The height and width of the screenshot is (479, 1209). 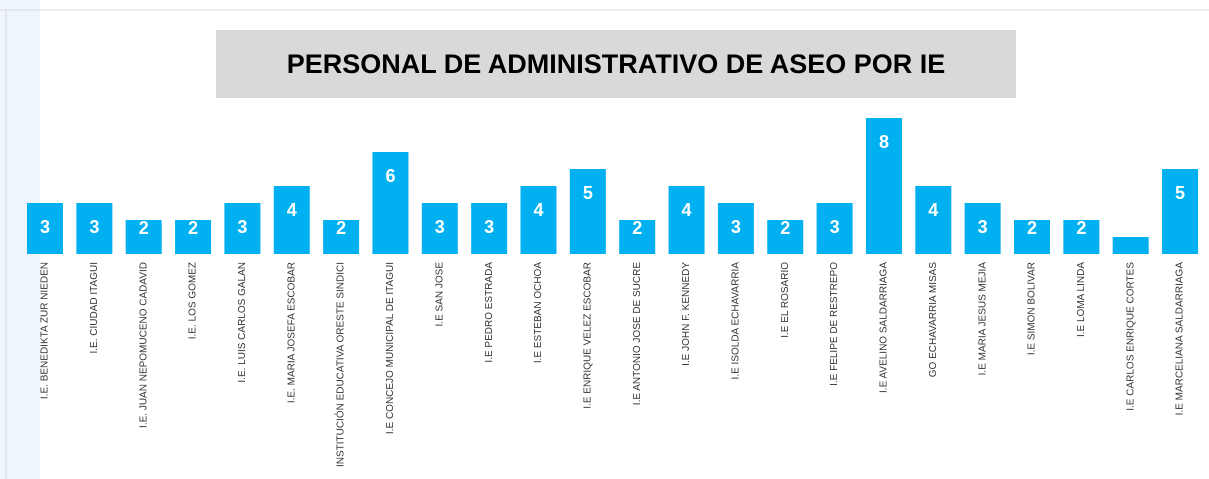 What do you see at coordinates (20, 239) in the screenshot?
I see `decoration` at bounding box center [20, 239].